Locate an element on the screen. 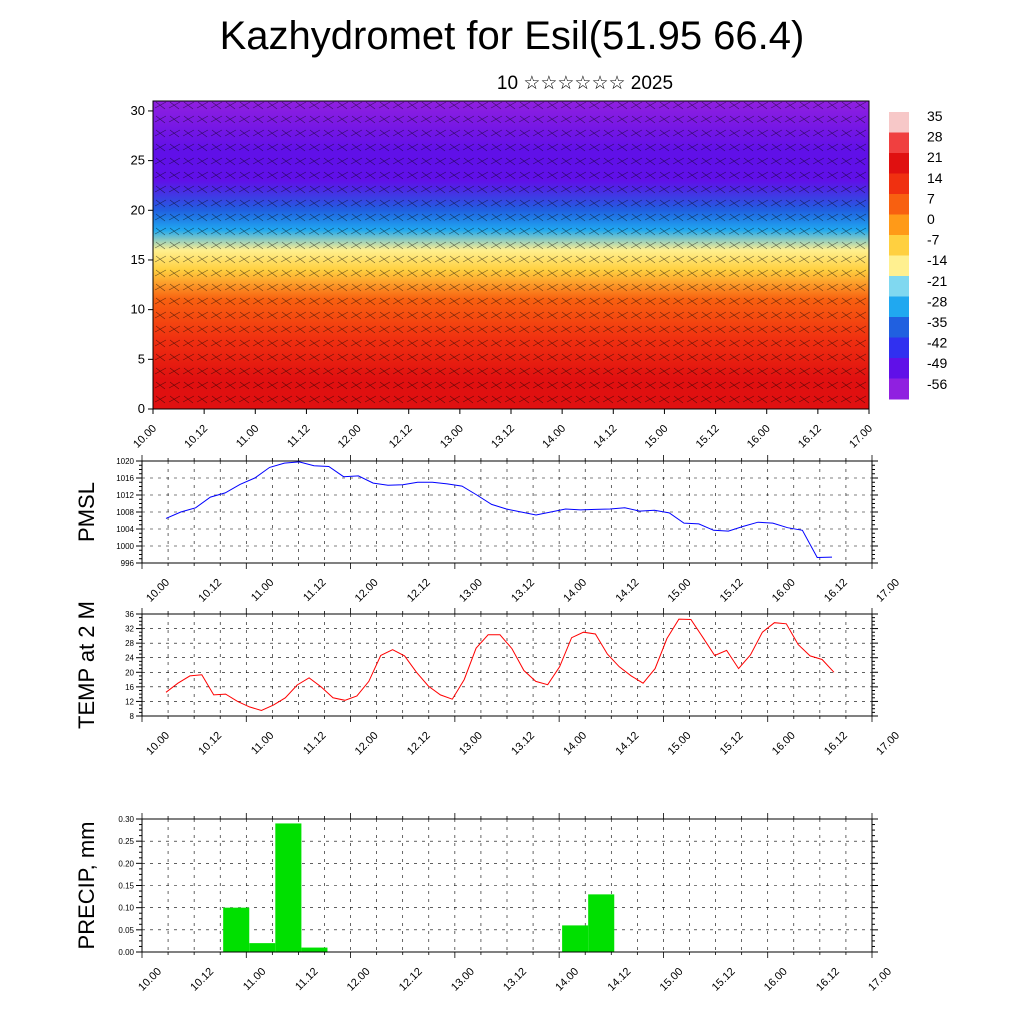 This screenshot has width=1024, height=1024. y-tick-label: 1000 is located at coordinates (125, 546).